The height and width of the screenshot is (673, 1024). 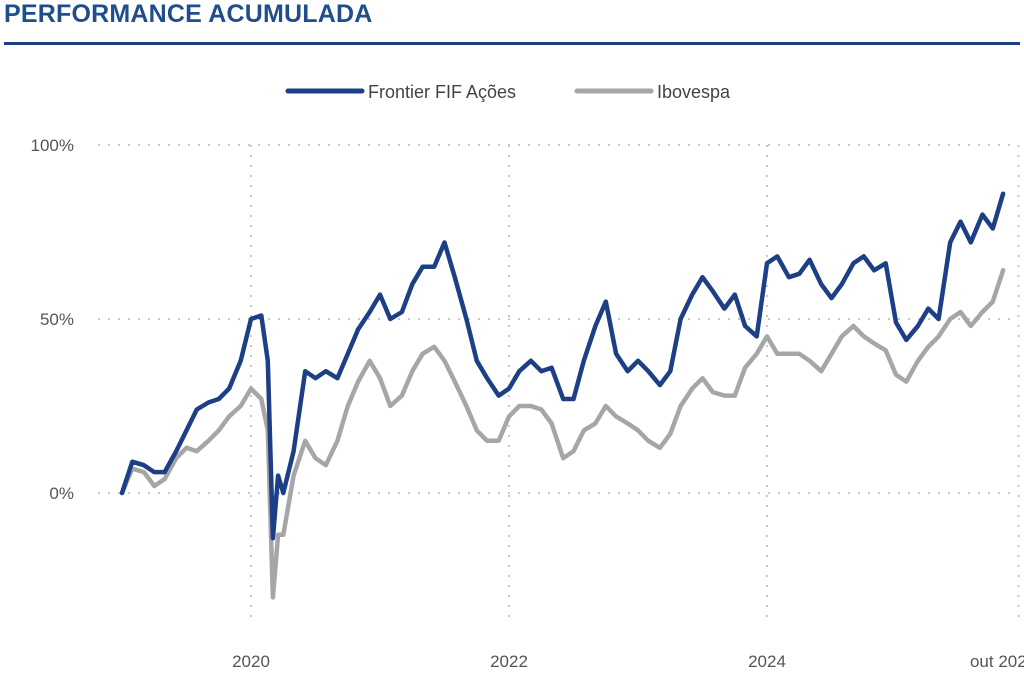 What do you see at coordinates (767, 661) in the screenshot?
I see `x-tick-label-2: 2024` at bounding box center [767, 661].